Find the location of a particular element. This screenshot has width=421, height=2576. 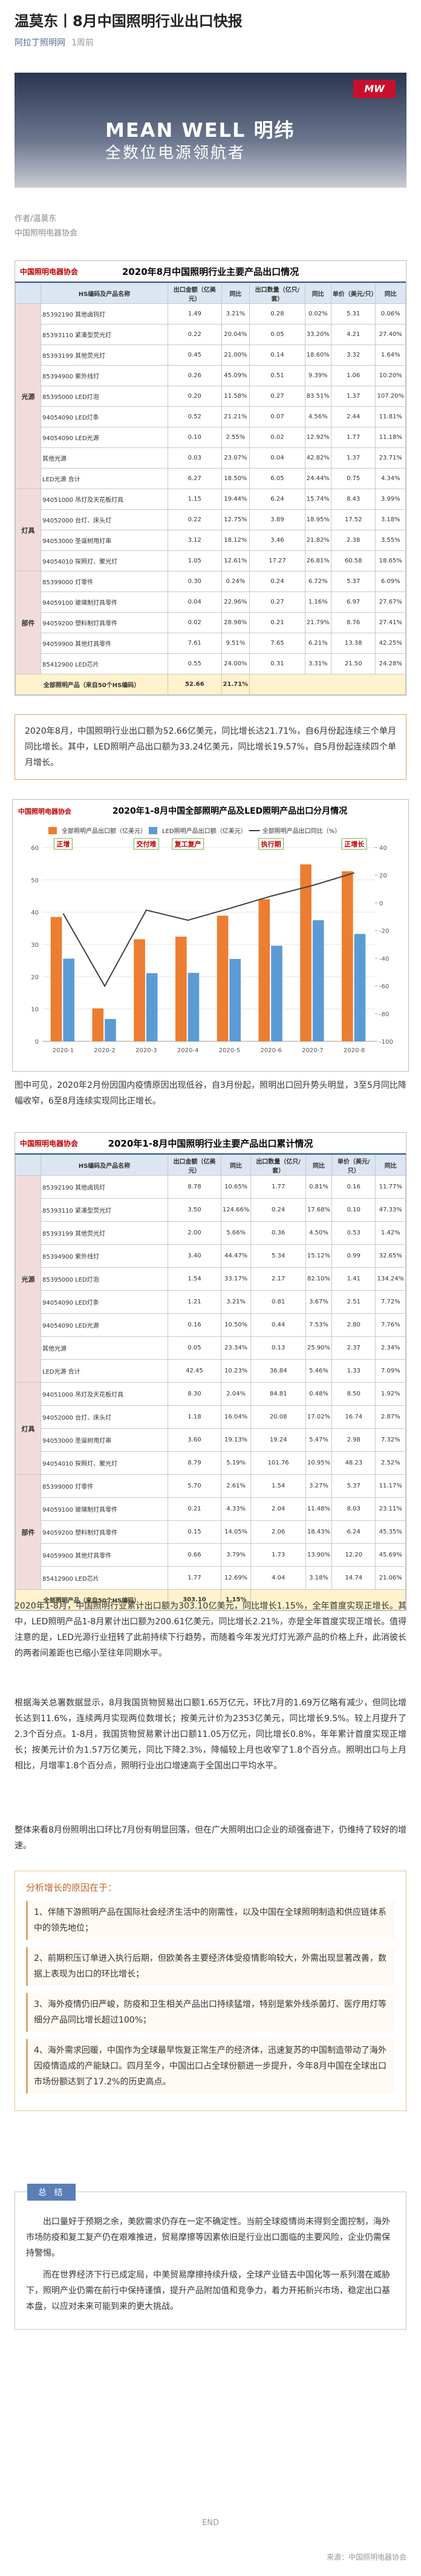

y2-tick-label: -80 is located at coordinates (384, 1014).